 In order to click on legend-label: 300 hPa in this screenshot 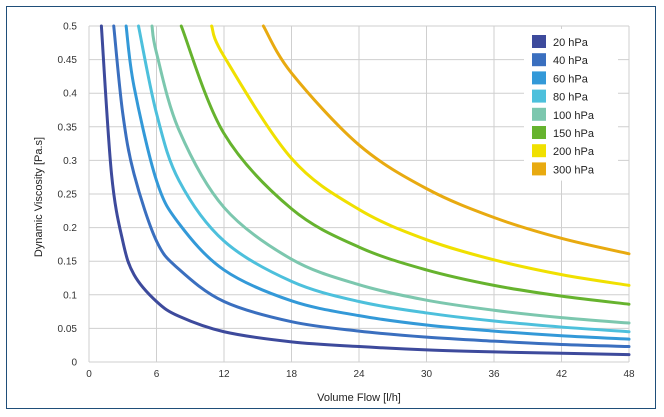, I will do `click(574, 170)`.